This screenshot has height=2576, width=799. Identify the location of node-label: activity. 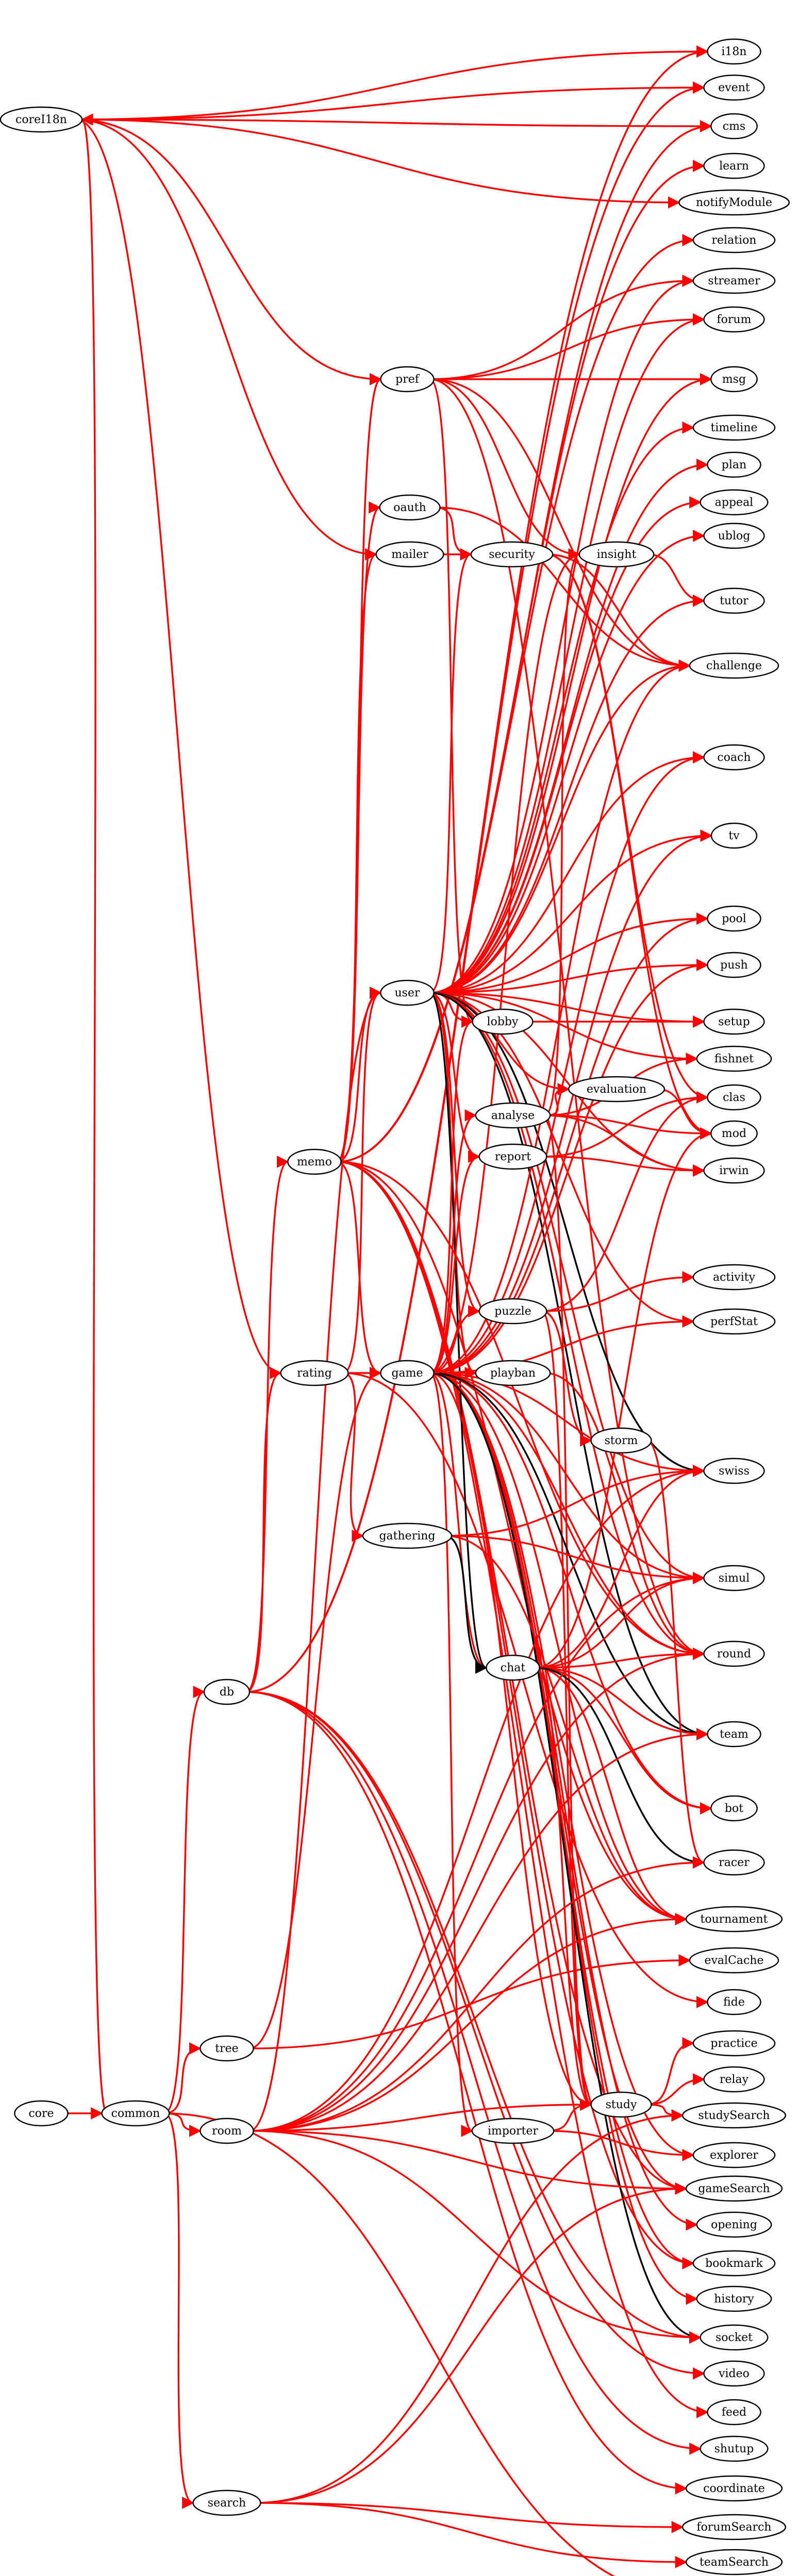
(734, 1277).